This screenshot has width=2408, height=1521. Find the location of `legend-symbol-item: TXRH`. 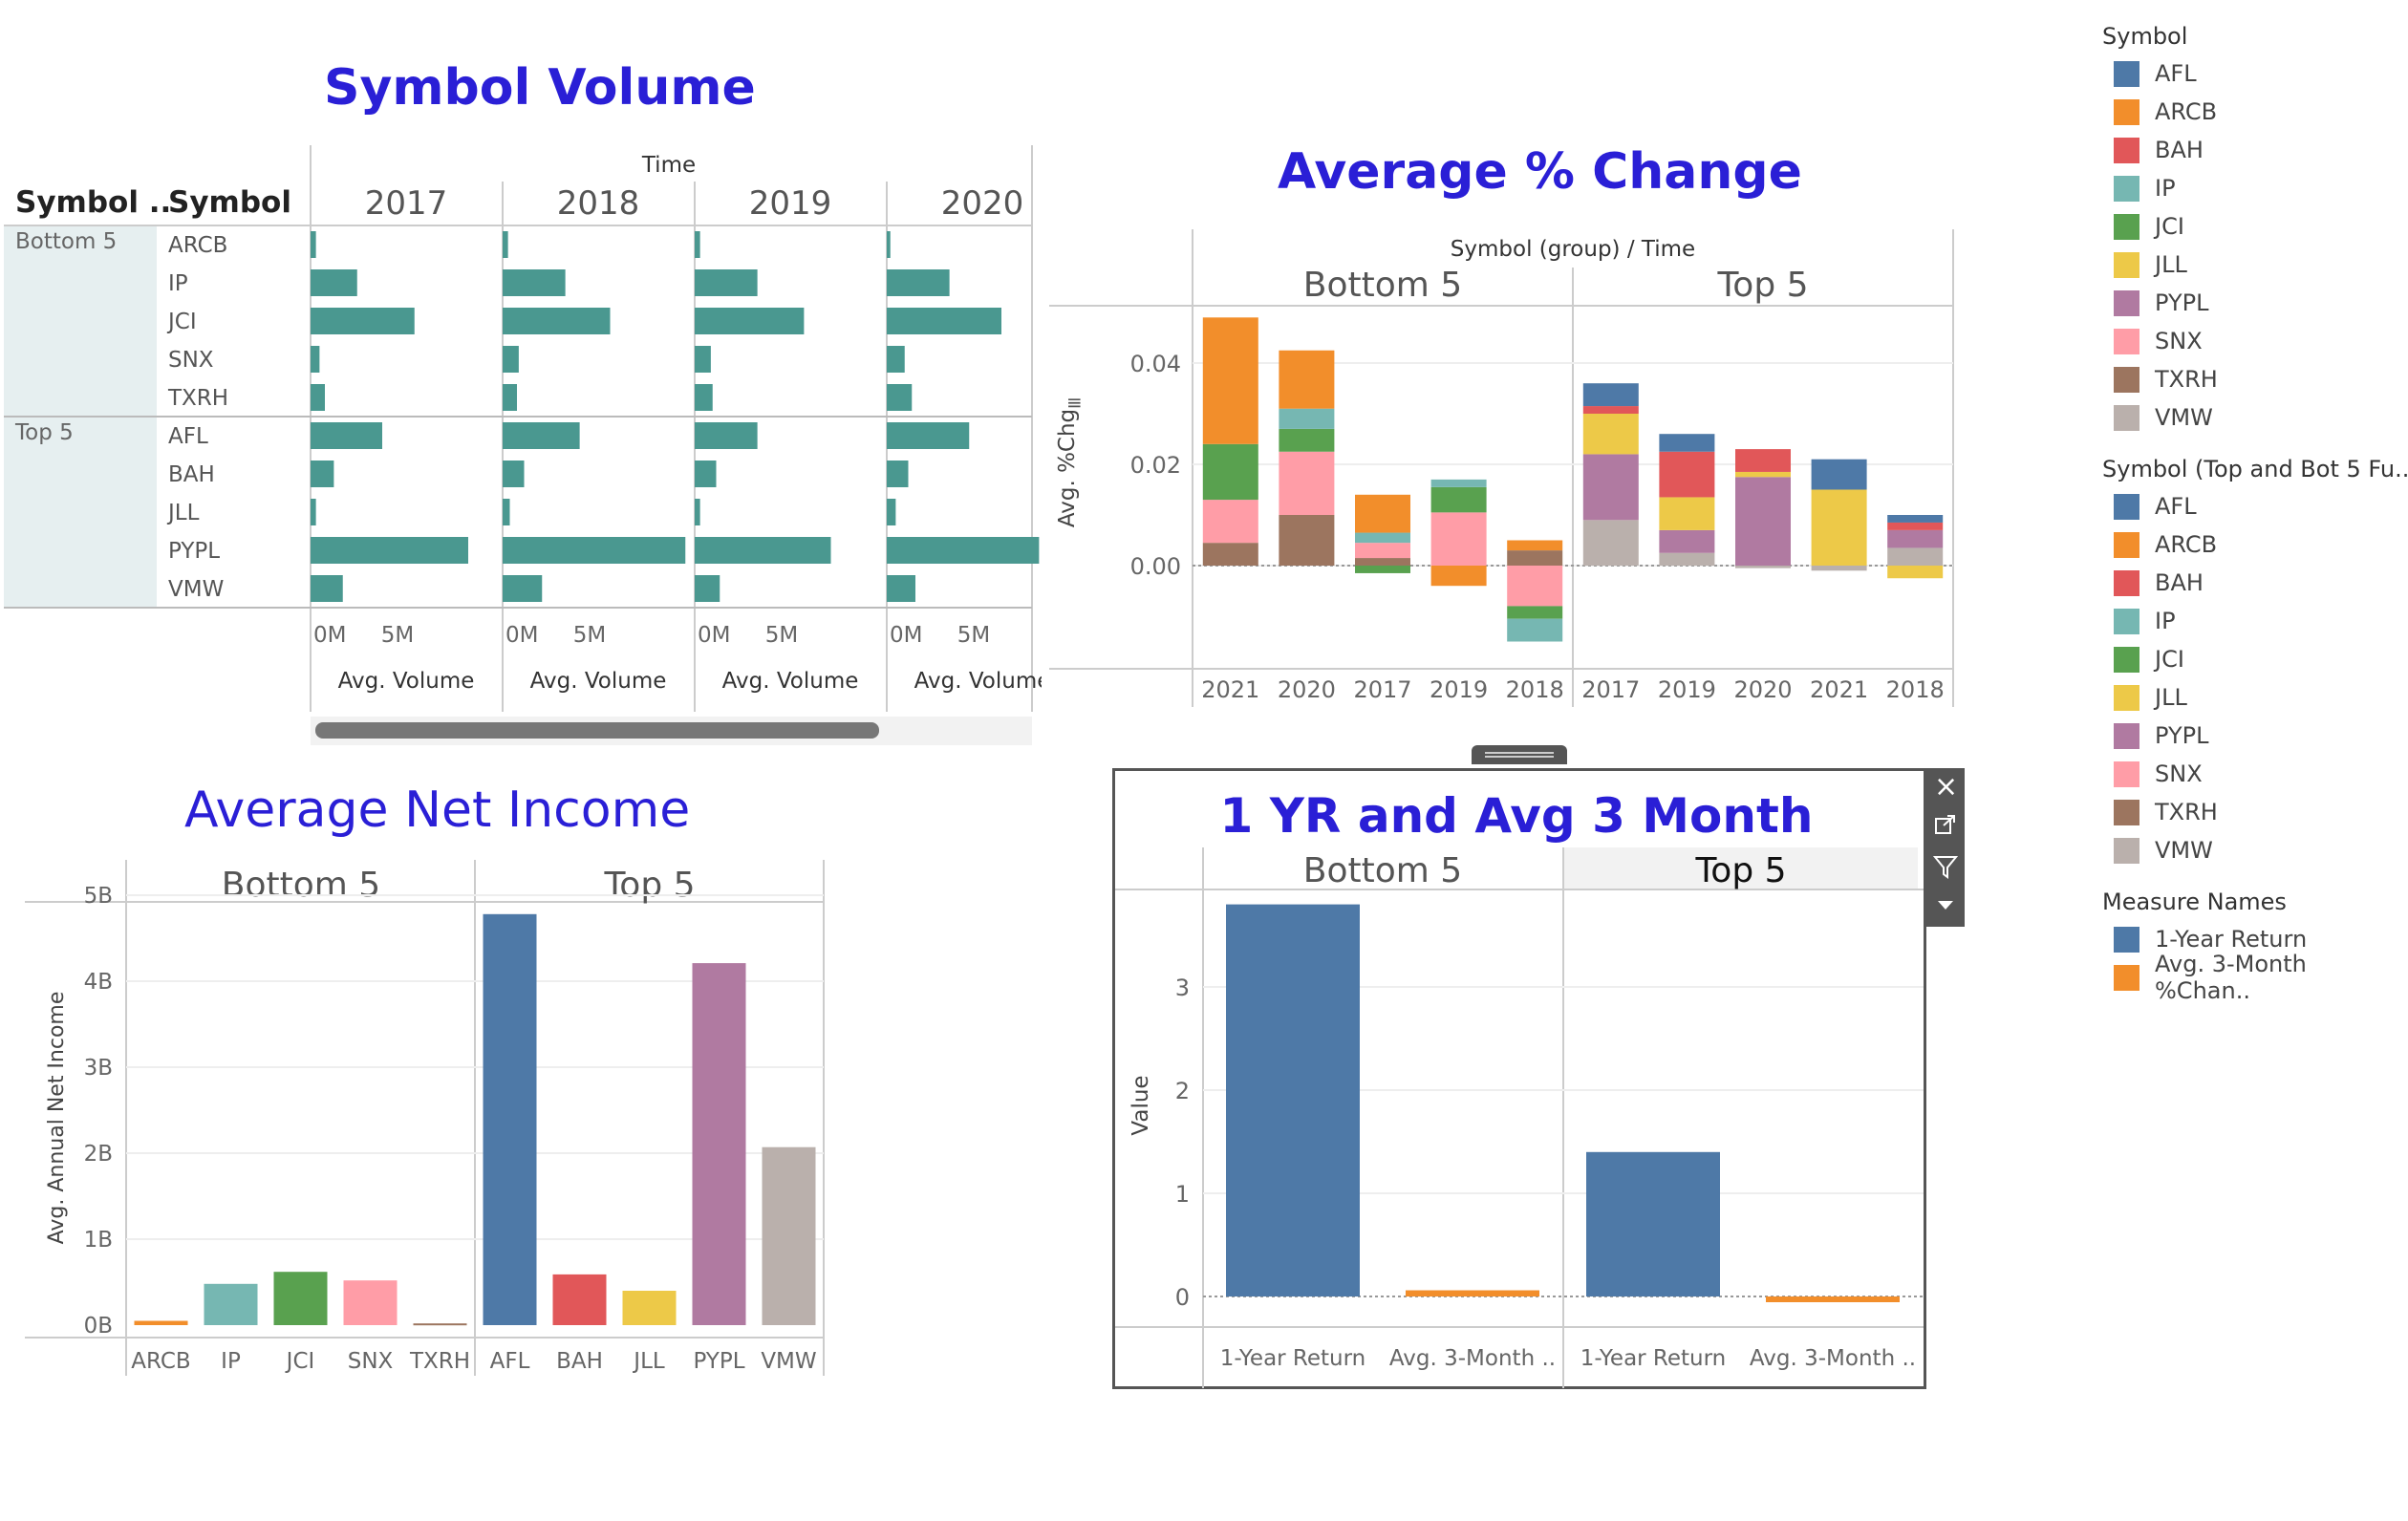

legend-symbol-item: TXRH is located at coordinates (2166, 380).